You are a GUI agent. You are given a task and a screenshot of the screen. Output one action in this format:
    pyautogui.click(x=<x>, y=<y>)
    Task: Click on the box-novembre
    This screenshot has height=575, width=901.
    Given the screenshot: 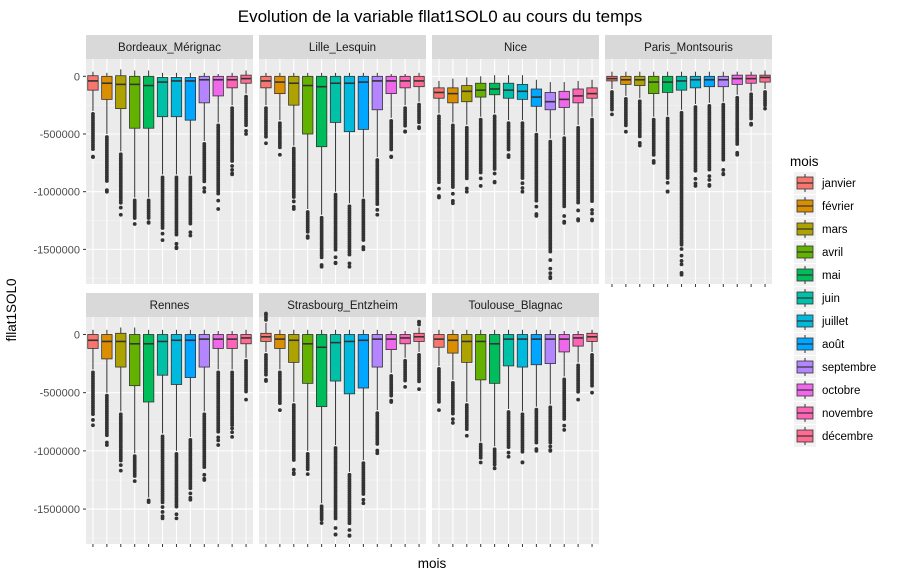 What is the action you would take?
    pyautogui.click(x=578, y=151)
    